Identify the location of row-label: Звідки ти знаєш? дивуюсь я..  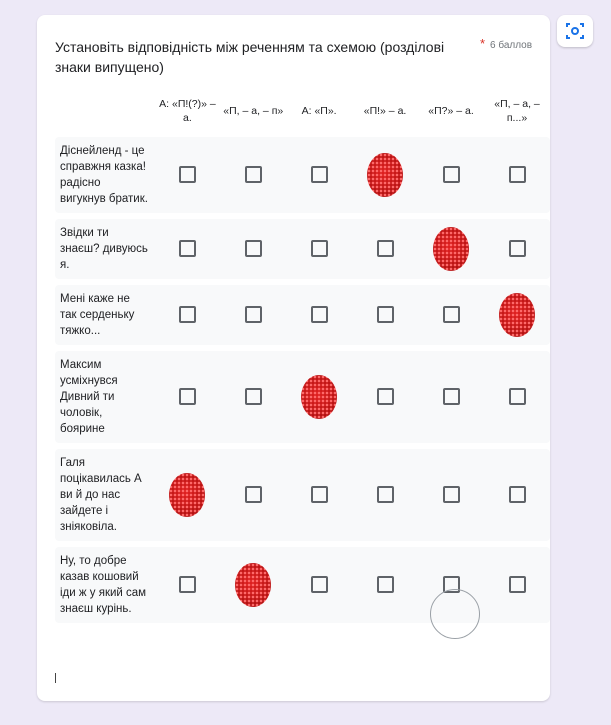
(105, 249).